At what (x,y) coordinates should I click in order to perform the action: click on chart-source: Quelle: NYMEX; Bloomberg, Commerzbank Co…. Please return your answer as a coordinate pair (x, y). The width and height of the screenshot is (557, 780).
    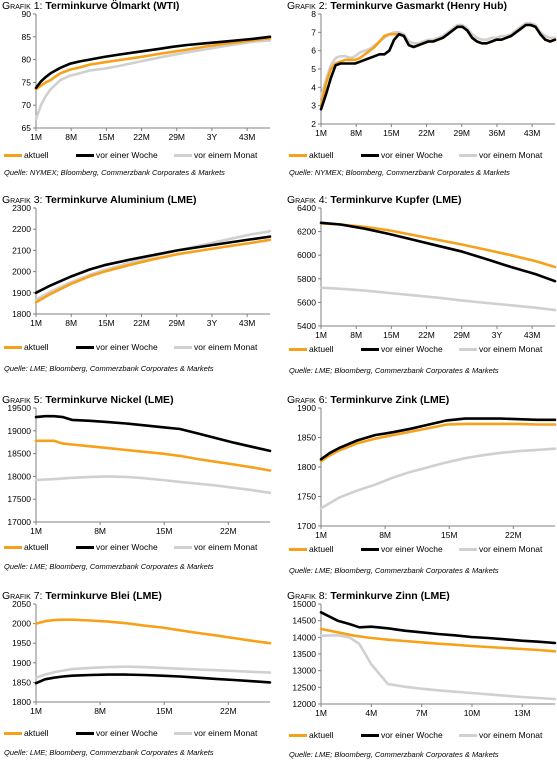
    Looking at the image, I should click on (399, 172).